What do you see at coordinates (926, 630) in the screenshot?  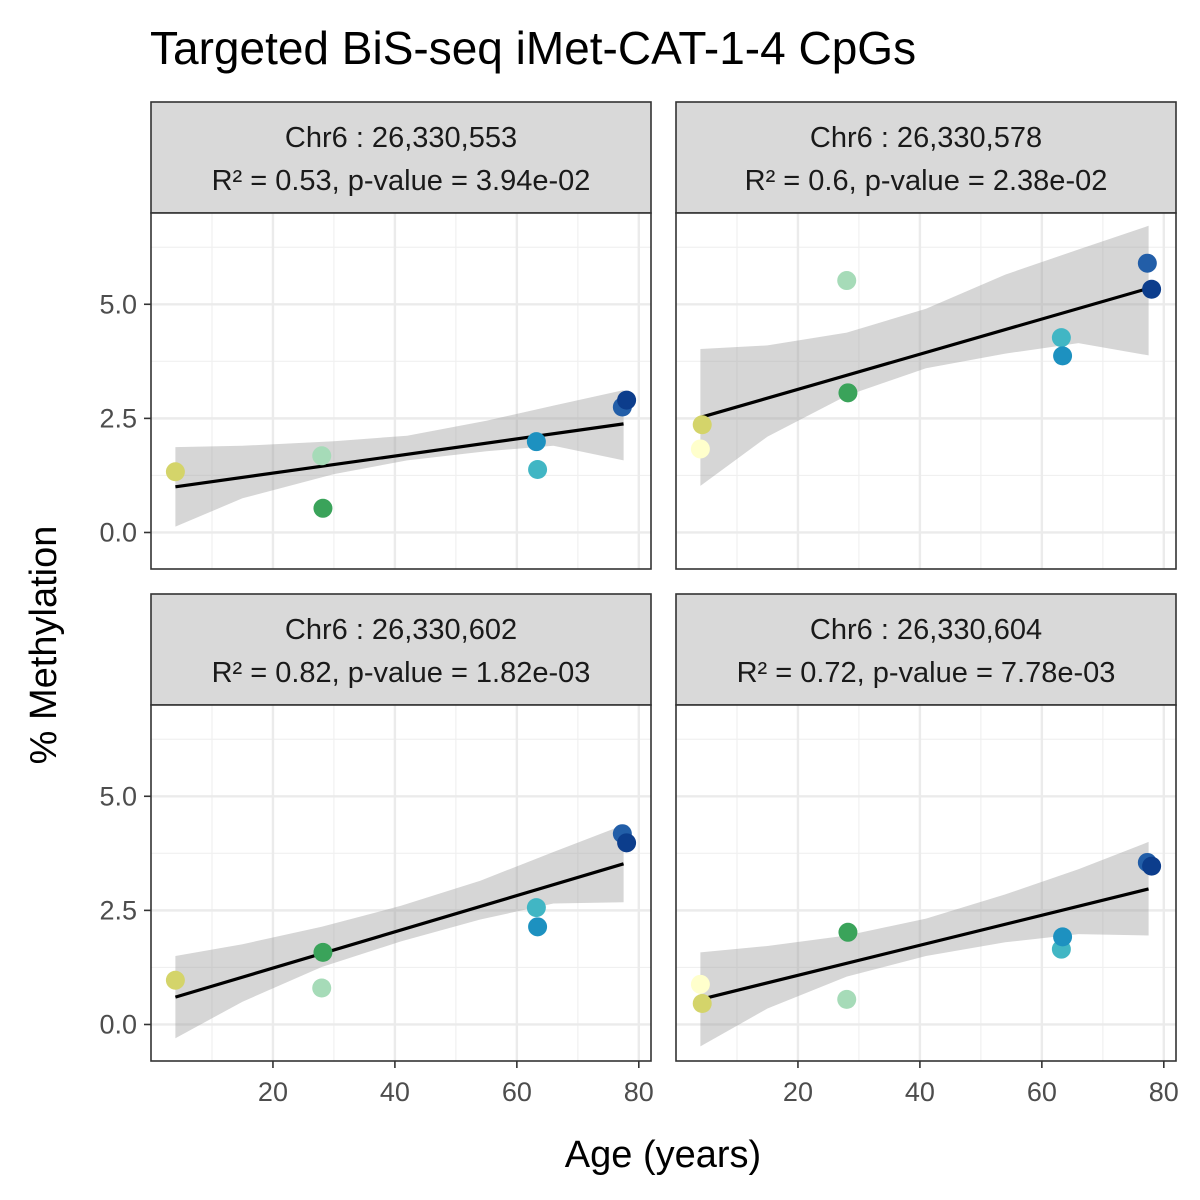 I see `strip-label: Chr6 : 26,330,604` at bounding box center [926, 630].